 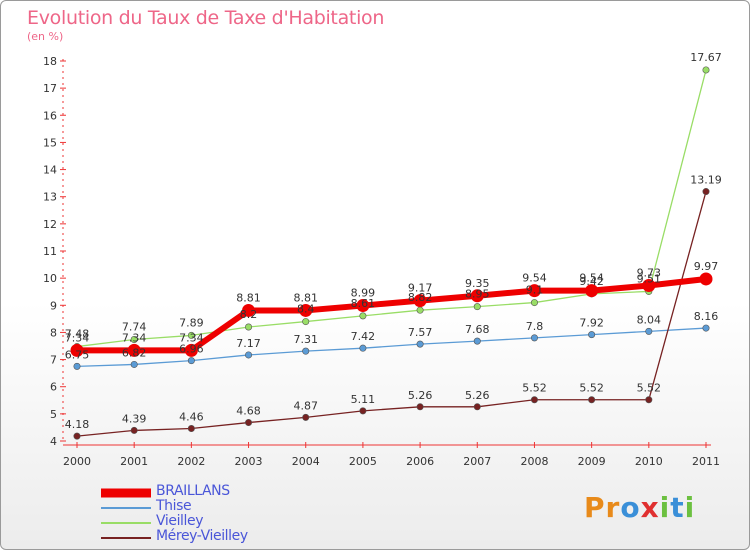 What do you see at coordinates (305, 405) in the screenshot?
I see `data-label: 4.87` at bounding box center [305, 405].